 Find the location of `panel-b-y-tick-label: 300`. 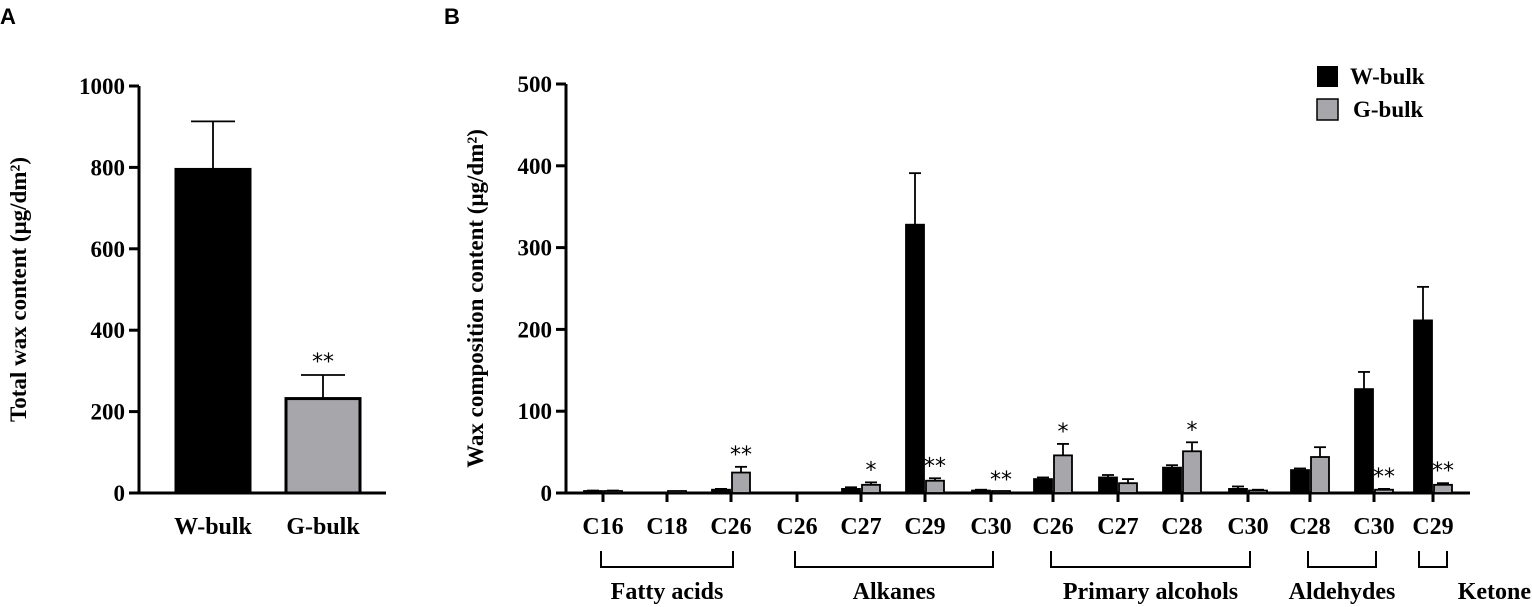

panel-b-y-tick-label: 300 is located at coordinates (535, 248).